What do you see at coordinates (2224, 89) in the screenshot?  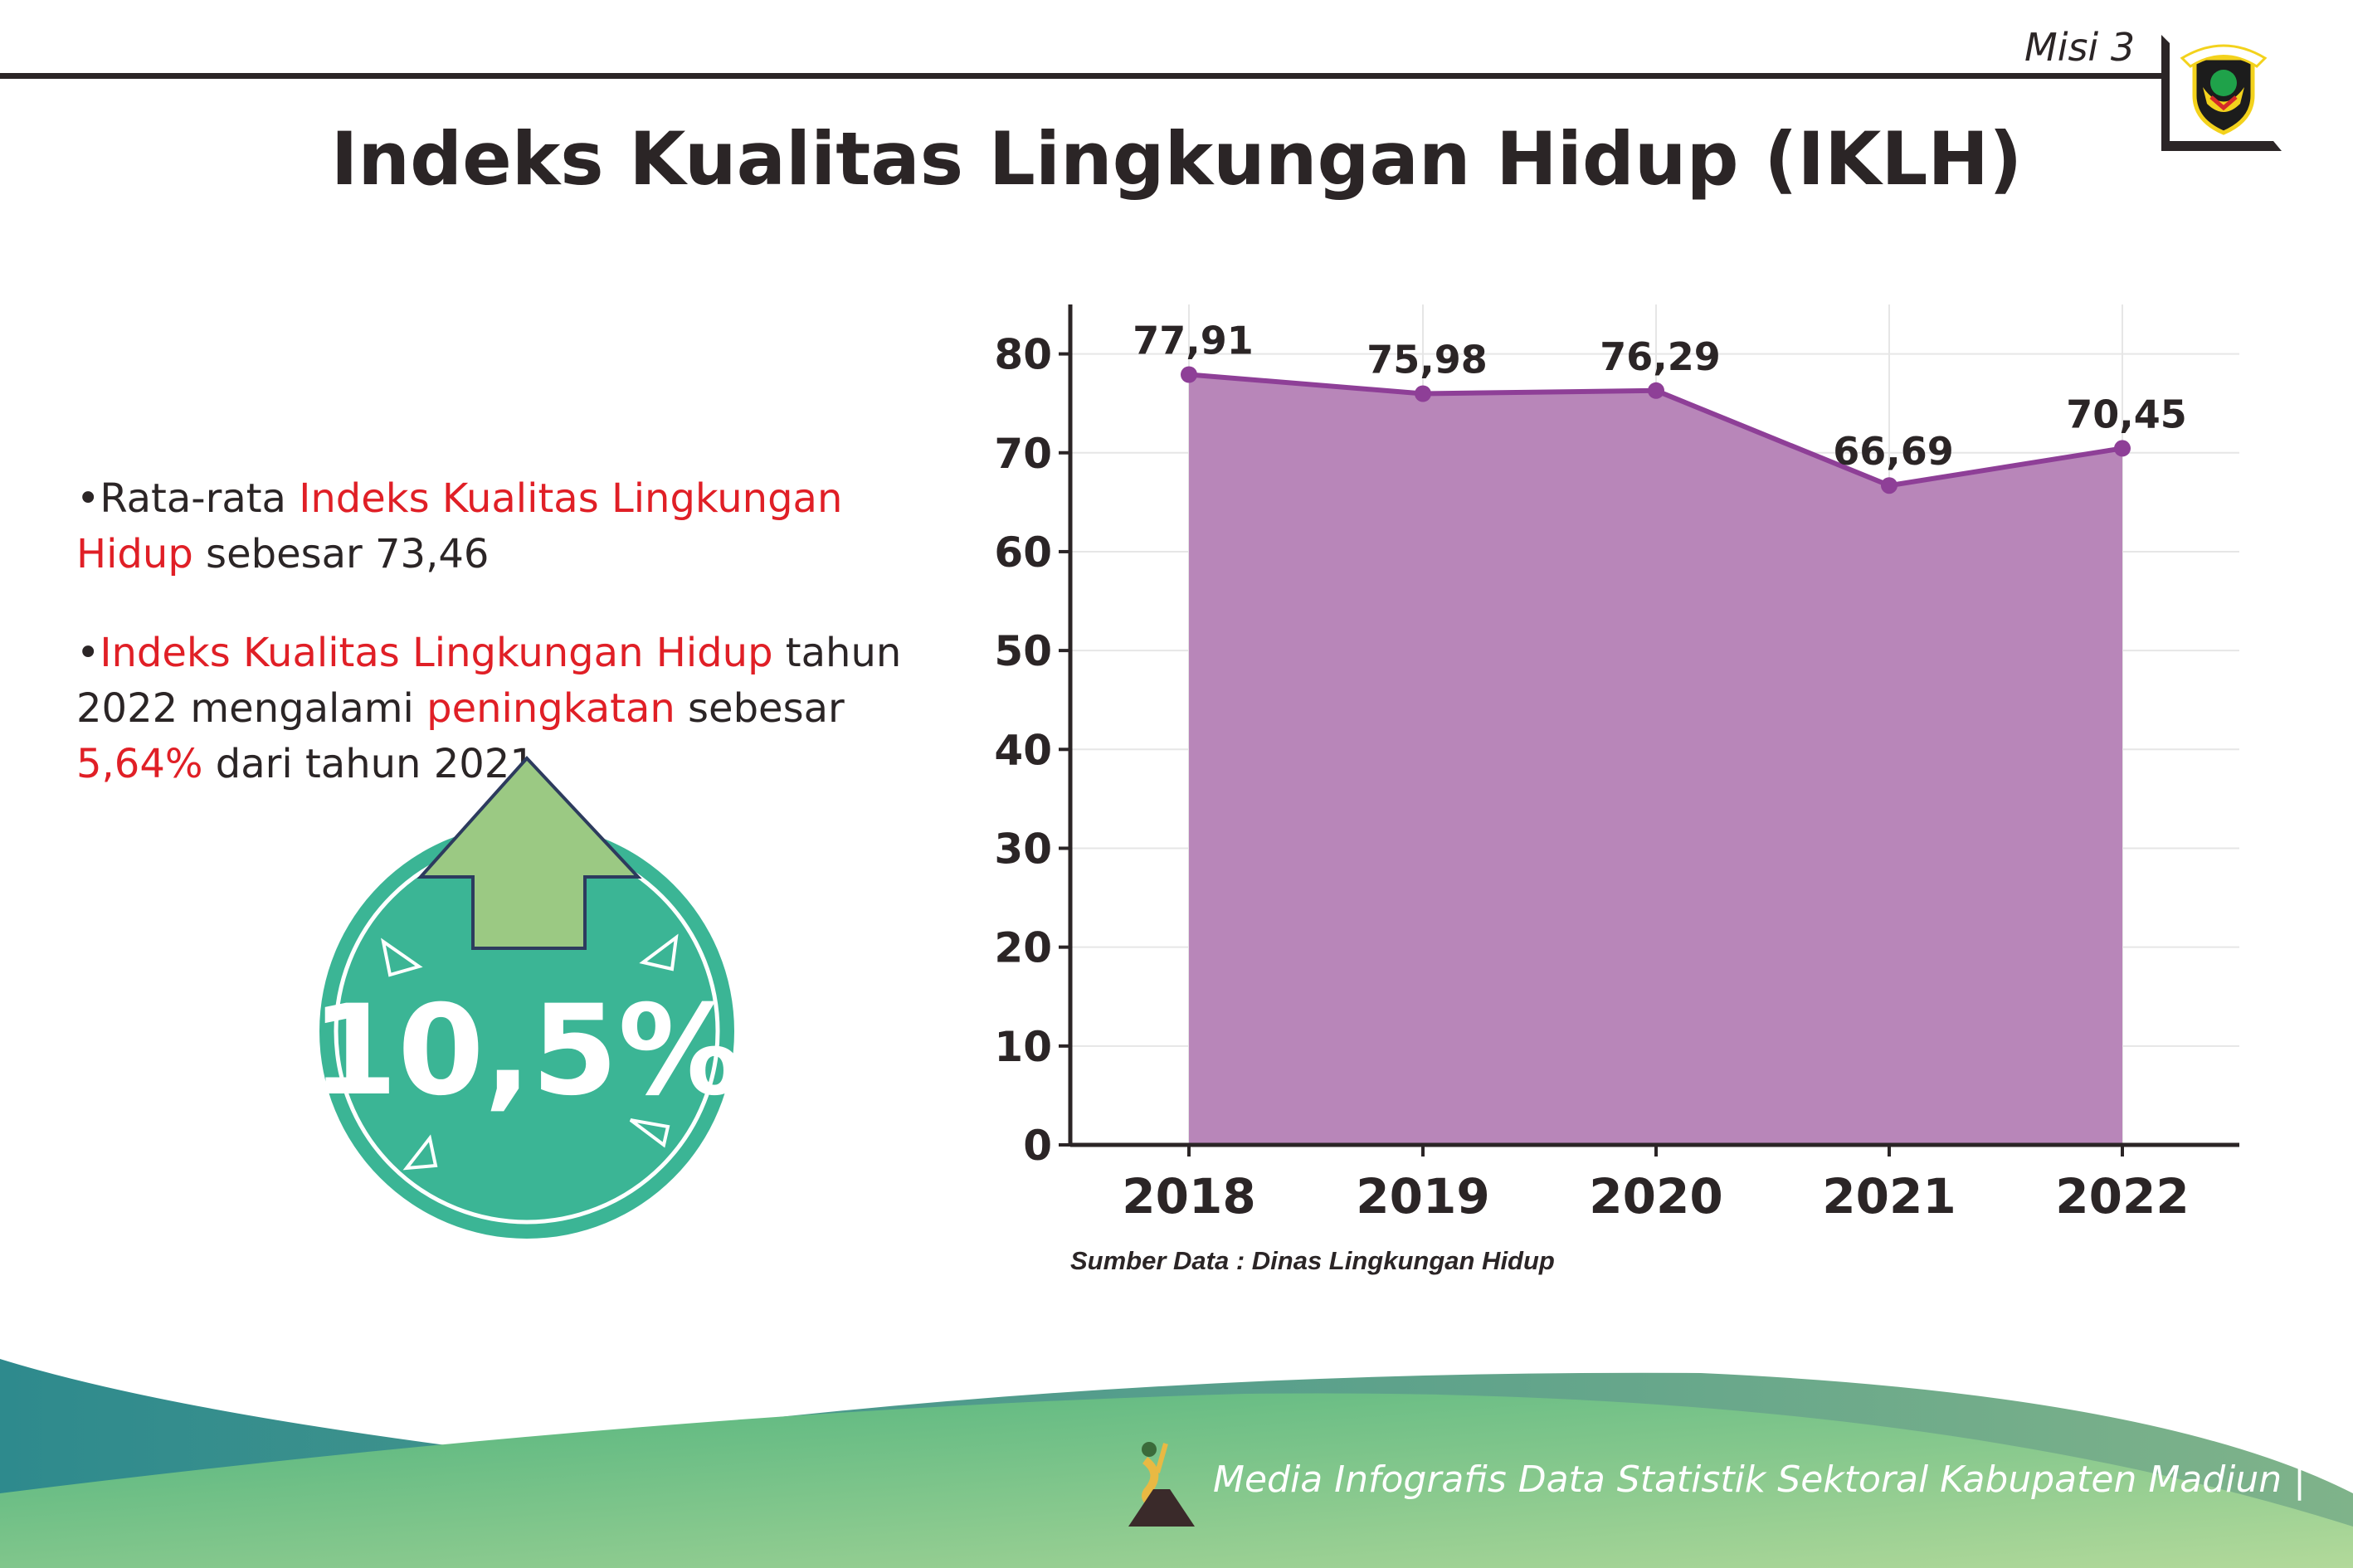 I see `kabupaten-madiun-logo` at bounding box center [2224, 89].